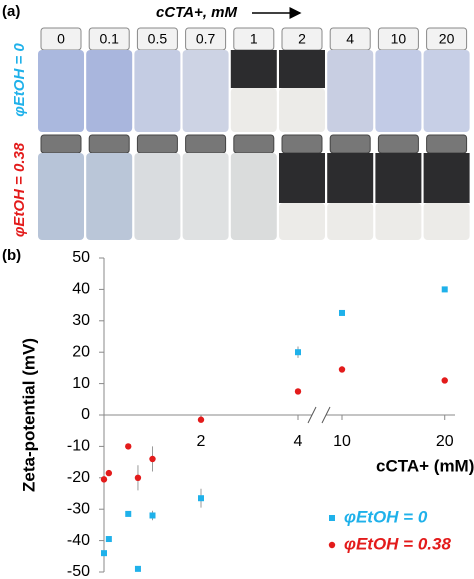 The width and height of the screenshot is (474, 579). I want to click on x-tick-label: 4, so click(298, 441).